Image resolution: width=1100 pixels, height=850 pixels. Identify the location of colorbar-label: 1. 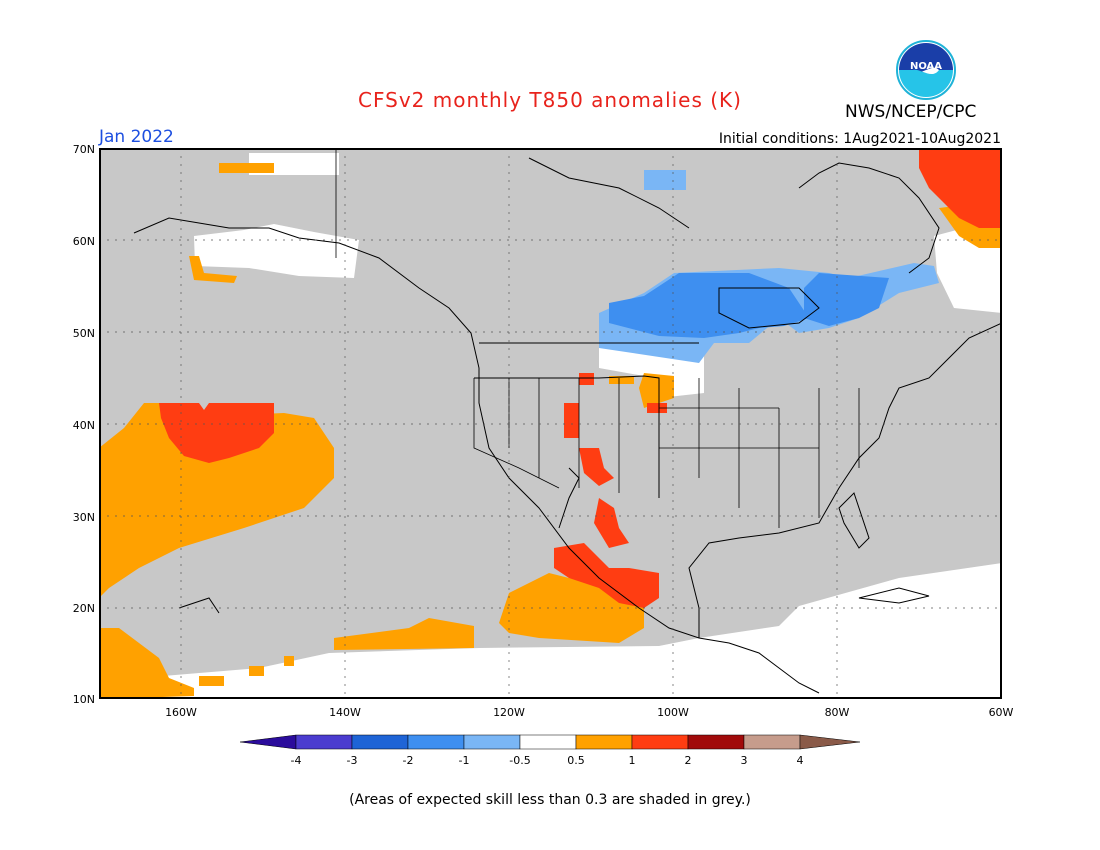
(632, 760).